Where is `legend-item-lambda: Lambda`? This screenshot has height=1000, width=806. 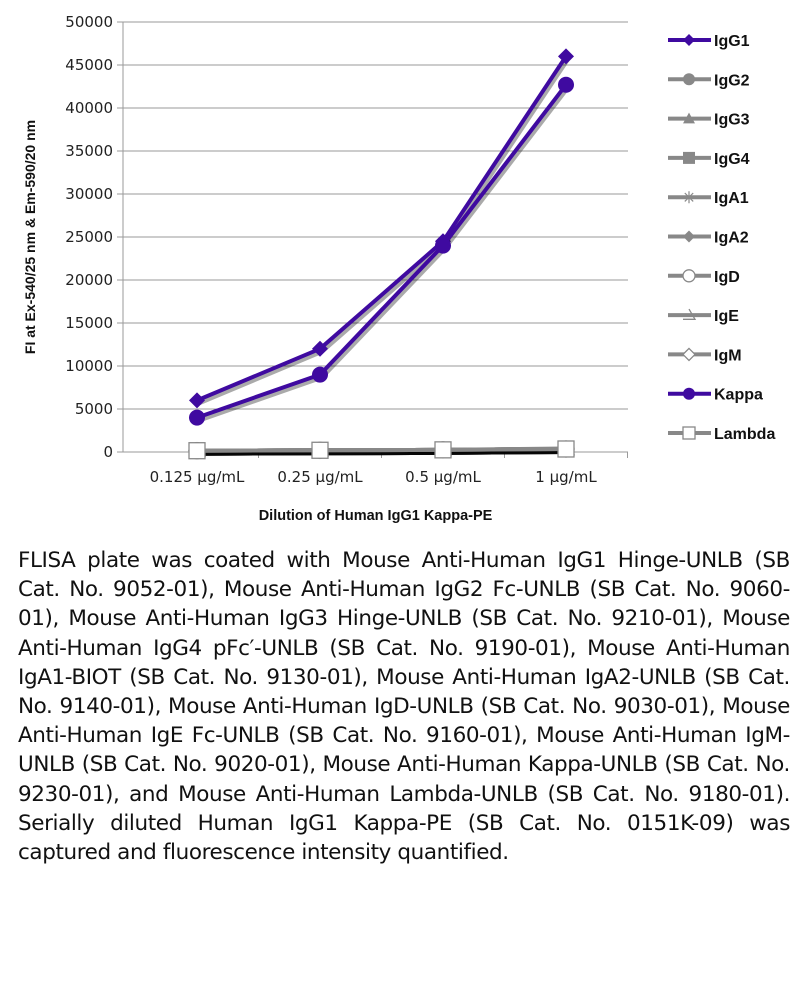 legend-item-lambda: Lambda is located at coordinates (721, 434).